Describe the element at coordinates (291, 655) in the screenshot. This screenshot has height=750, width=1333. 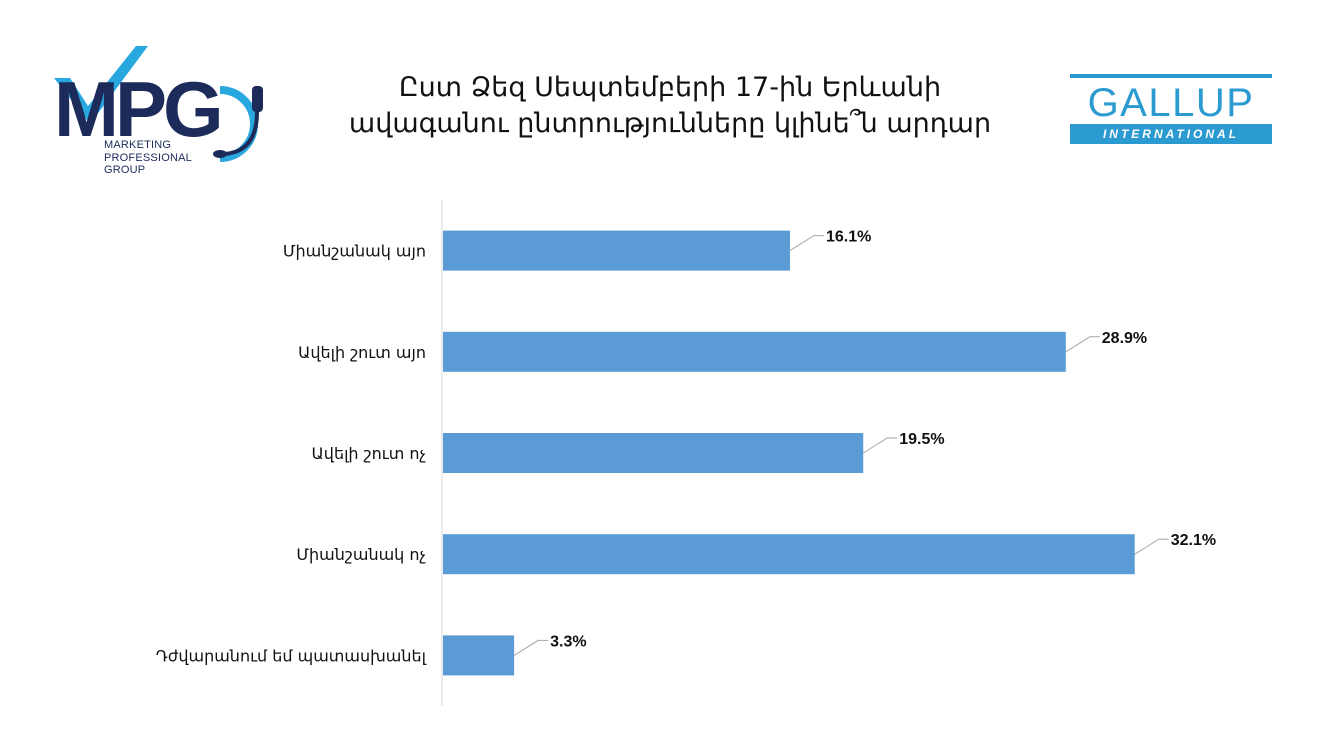
I see `category-label: Դժվարանում եմ պատասխանել` at that location.